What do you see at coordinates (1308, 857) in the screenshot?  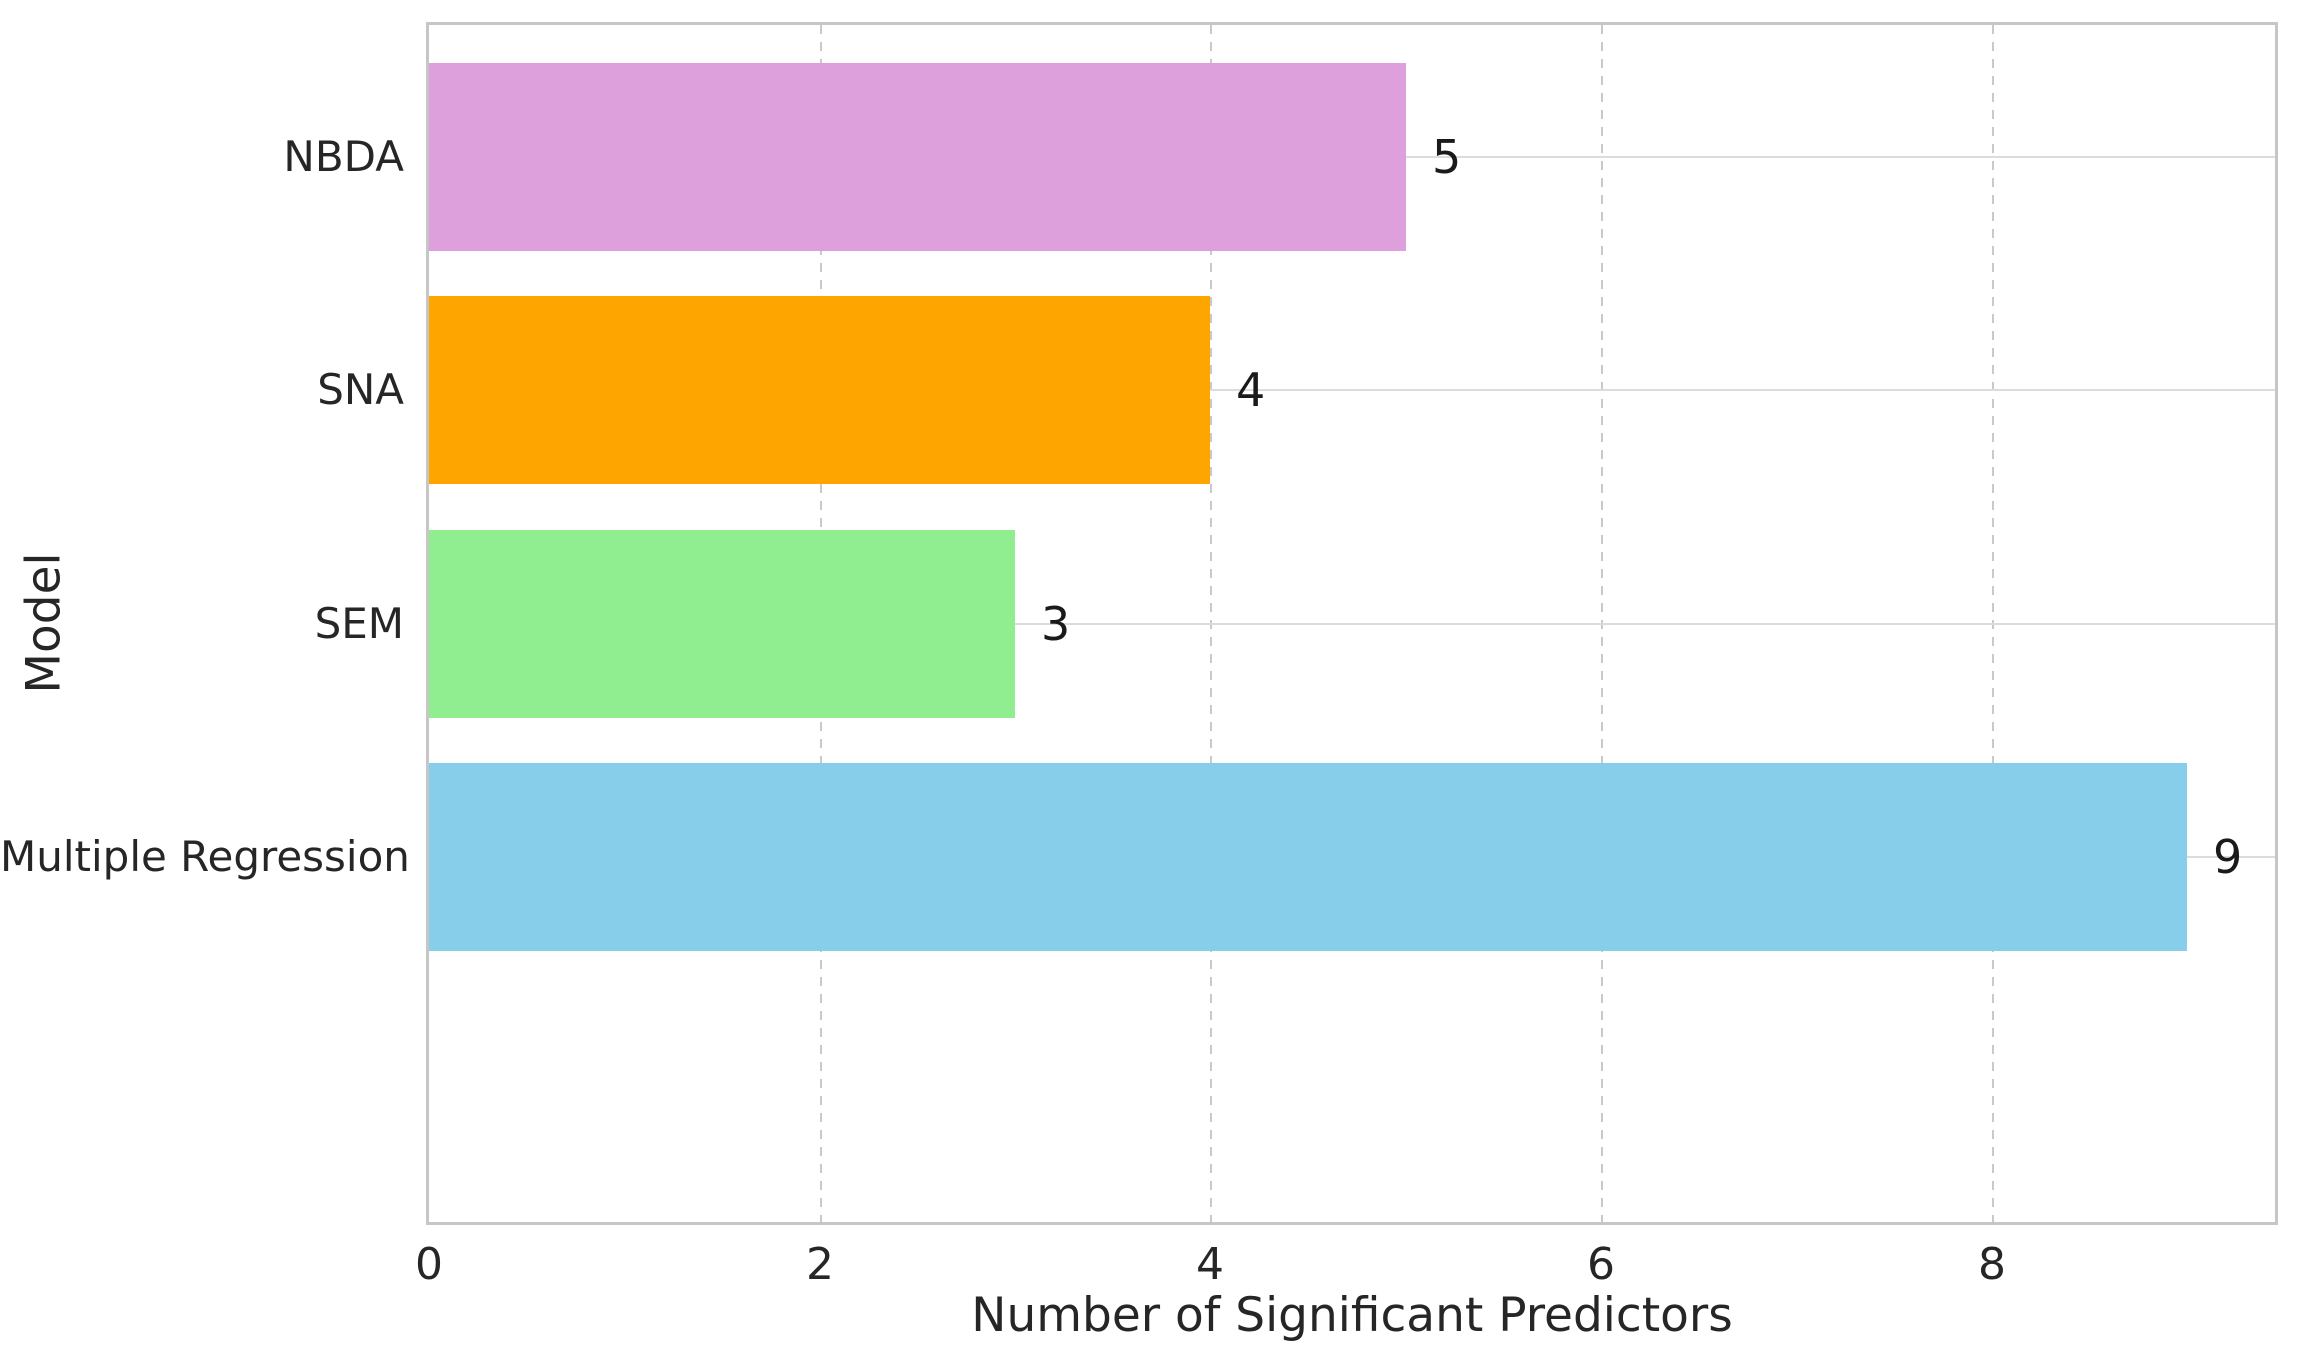 I see `bar-multiple-regression` at bounding box center [1308, 857].